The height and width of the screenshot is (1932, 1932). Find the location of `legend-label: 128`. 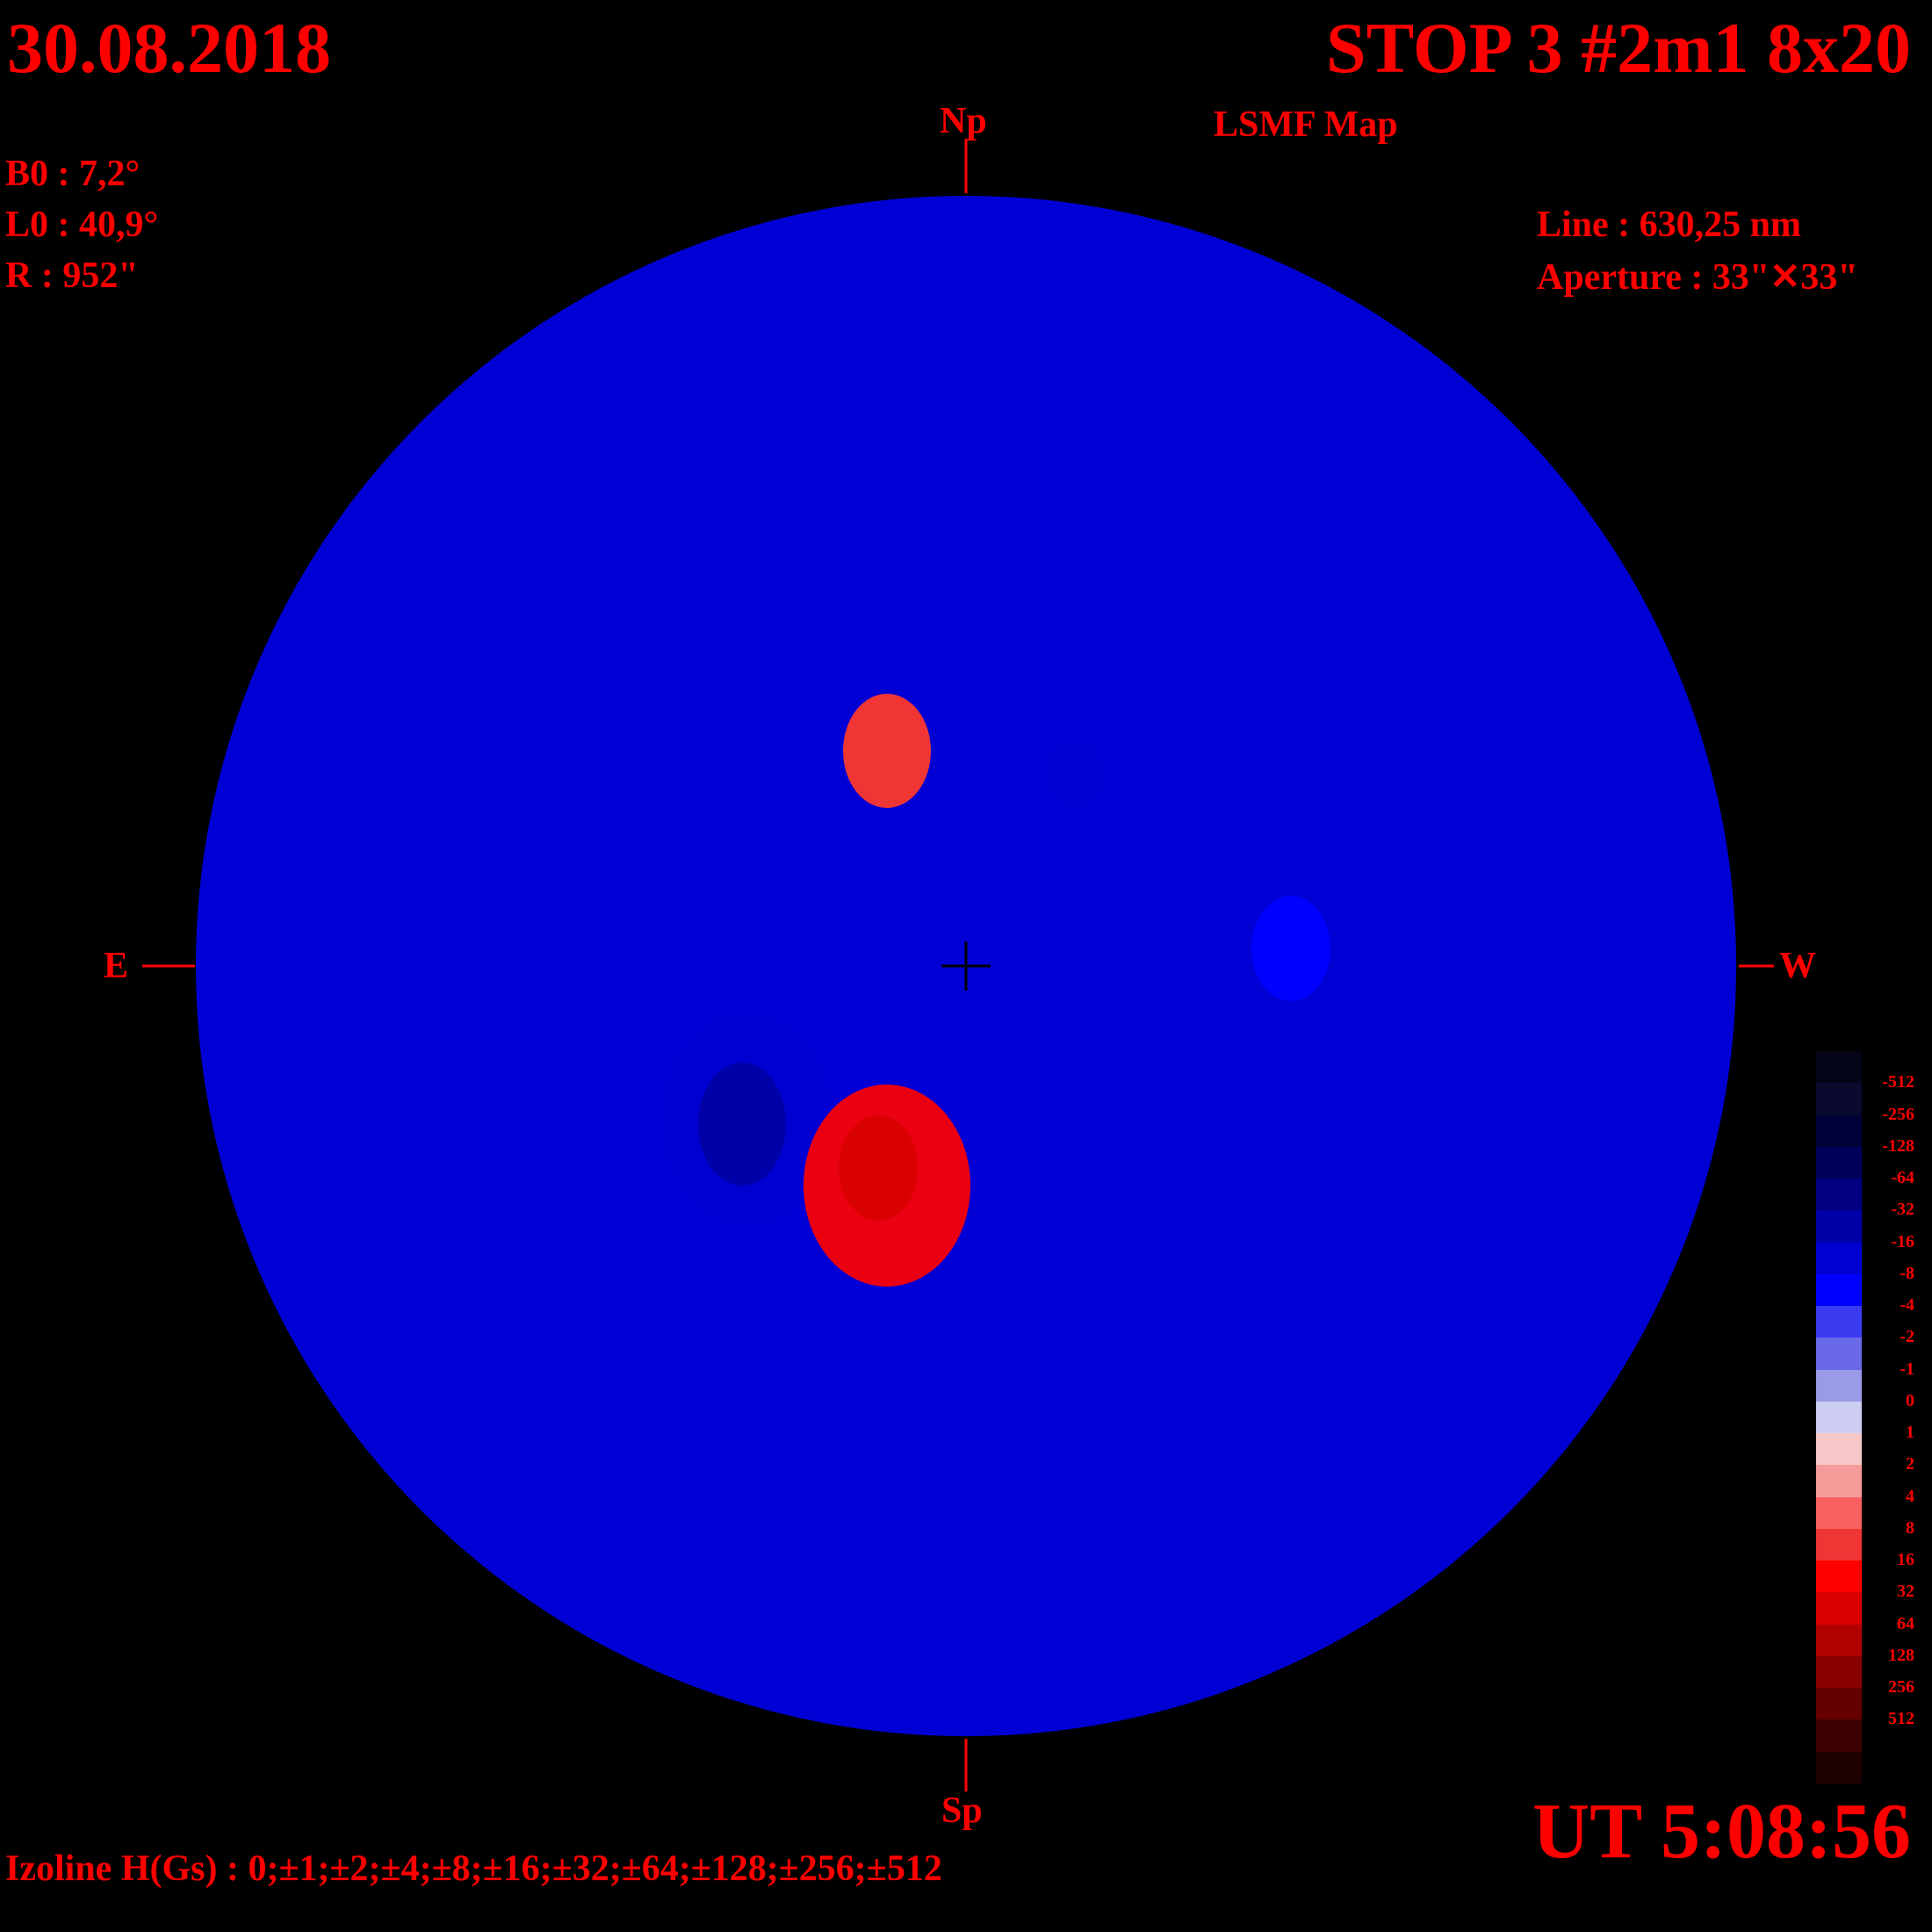

legend-label: 128 is located at coordinates (1901, 1655).